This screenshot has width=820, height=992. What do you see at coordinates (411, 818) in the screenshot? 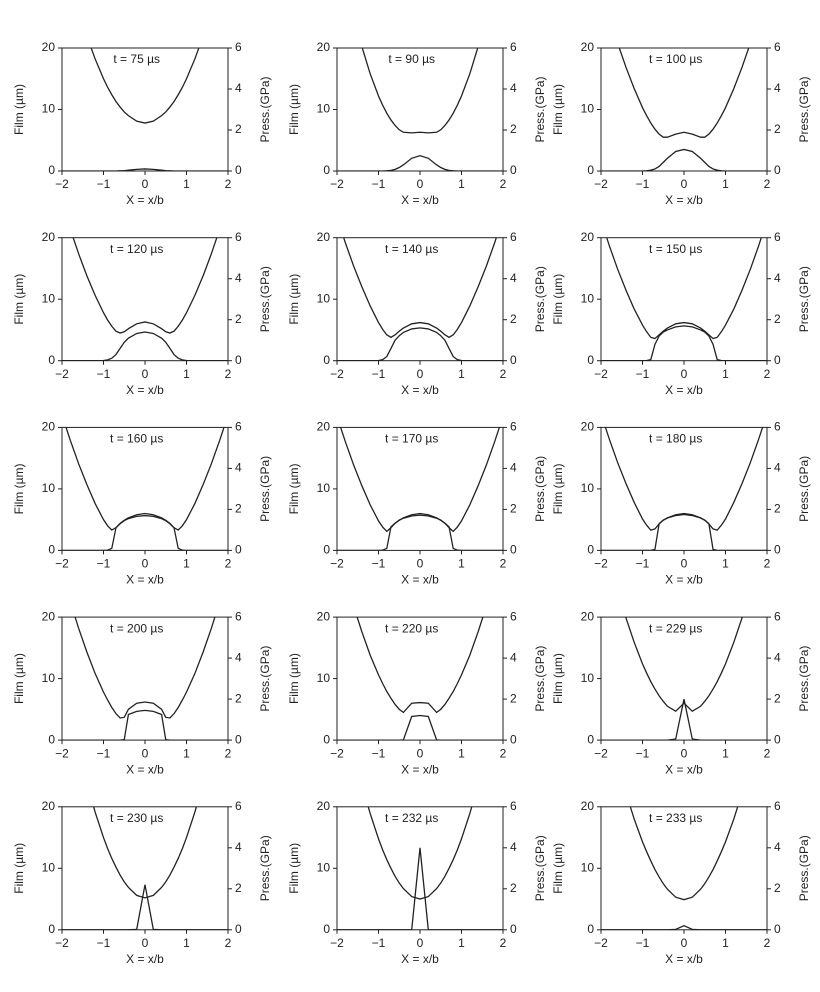
I see `panel-title: t = 232 µs` at bounding box center [411, 818].